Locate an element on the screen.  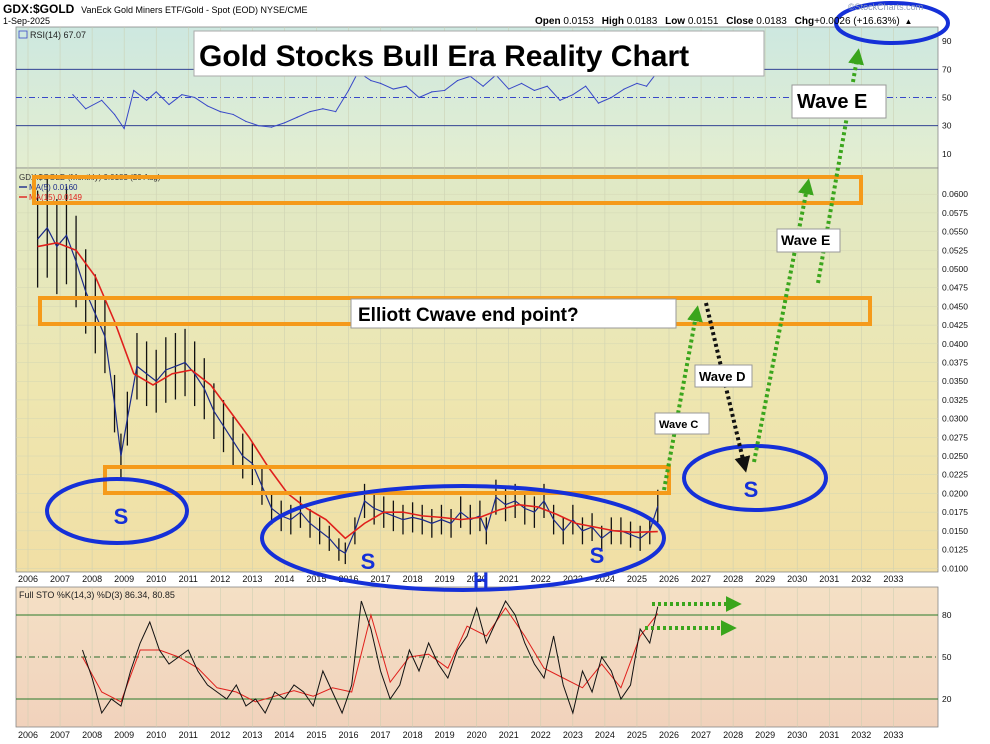
ellipse-left-shoulder is located at coordinates (117, 511).